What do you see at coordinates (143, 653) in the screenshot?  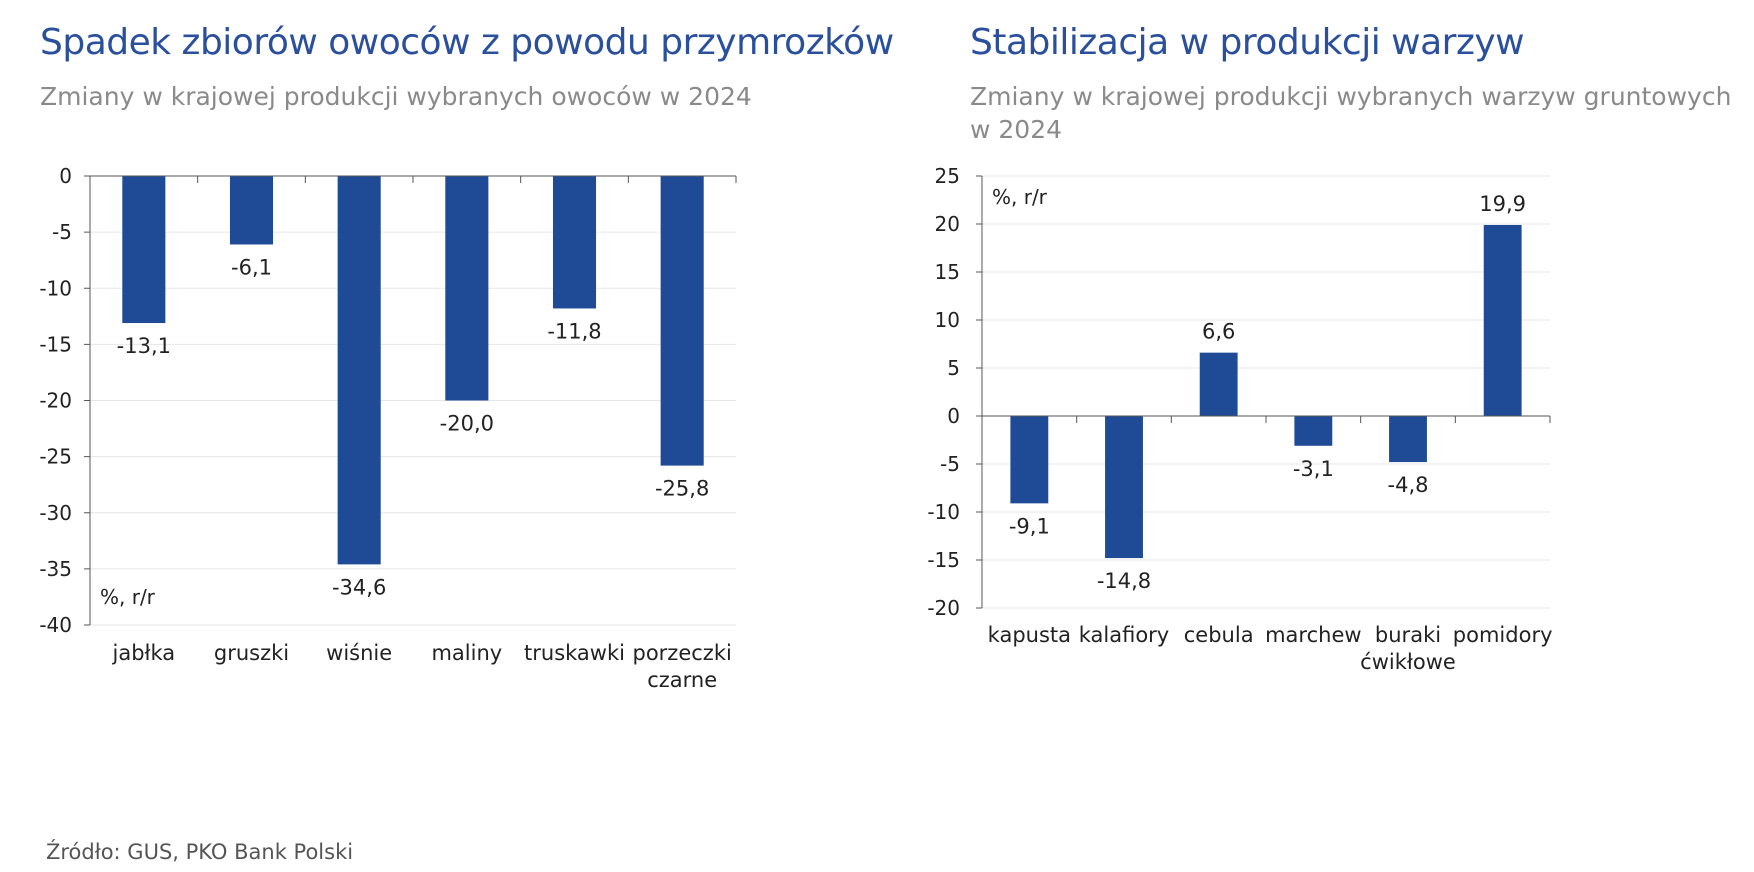 I see `category-label: jabłka` at bounding box center [143, 653].